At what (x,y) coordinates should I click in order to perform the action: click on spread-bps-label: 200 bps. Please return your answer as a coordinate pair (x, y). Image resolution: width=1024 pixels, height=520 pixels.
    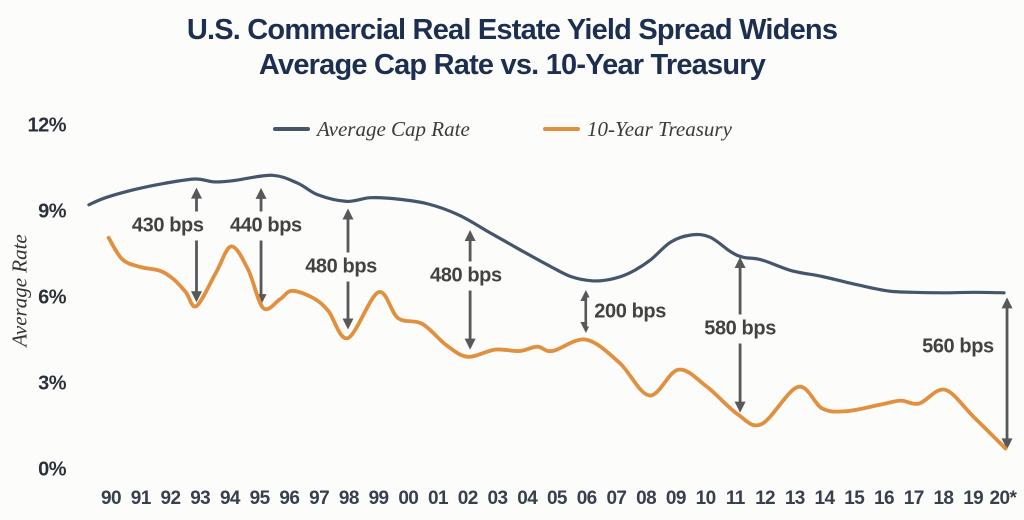
    Looking at the image, I should click on (630, 312).